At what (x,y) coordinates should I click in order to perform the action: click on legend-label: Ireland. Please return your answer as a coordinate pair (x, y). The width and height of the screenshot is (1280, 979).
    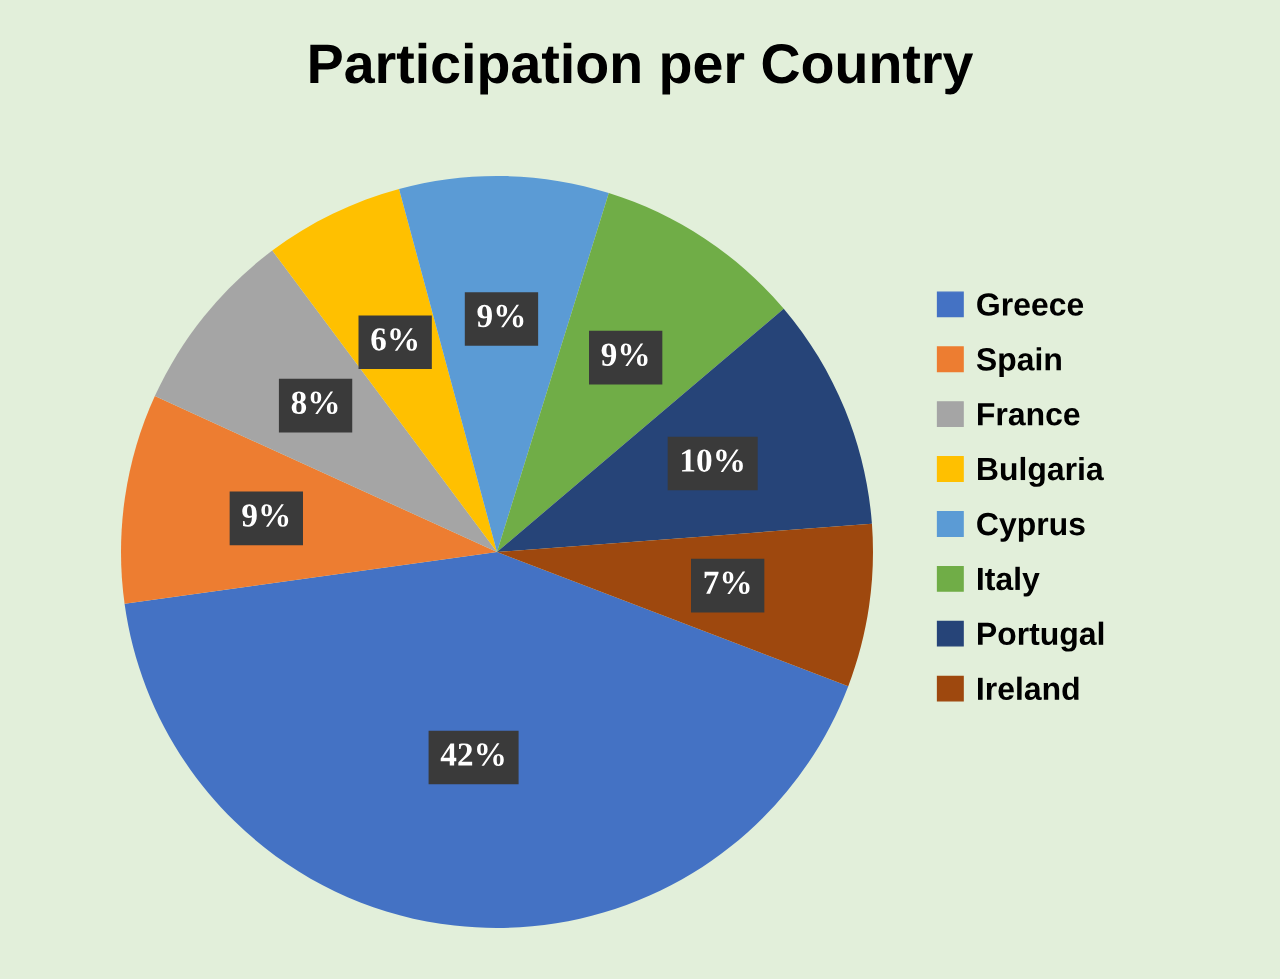
    Looking at the image, I should click on (1028, 688).